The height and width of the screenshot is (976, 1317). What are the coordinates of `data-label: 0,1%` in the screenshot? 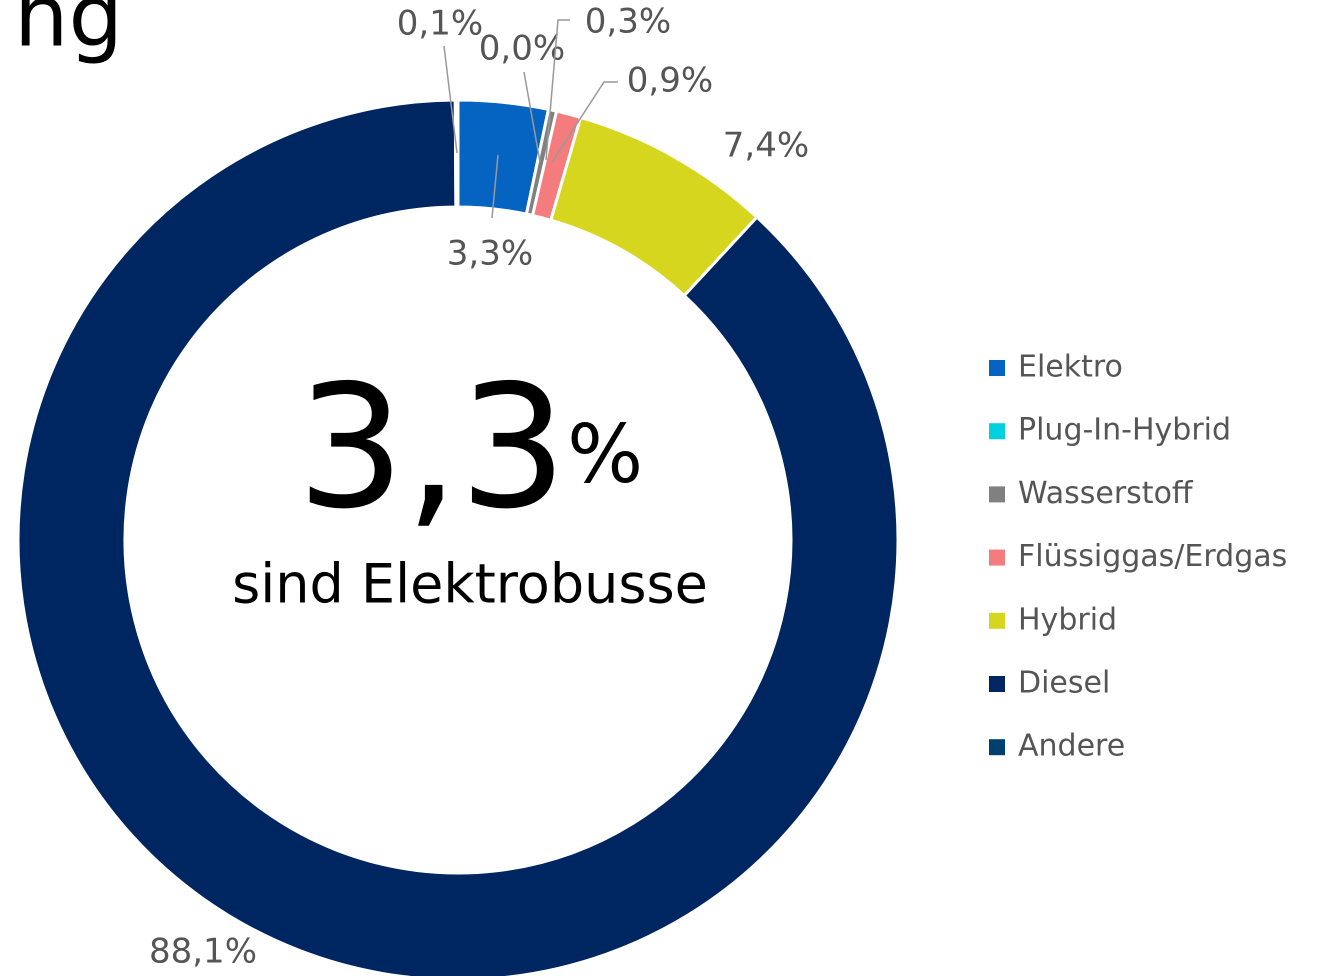 It's located at (440, 24).